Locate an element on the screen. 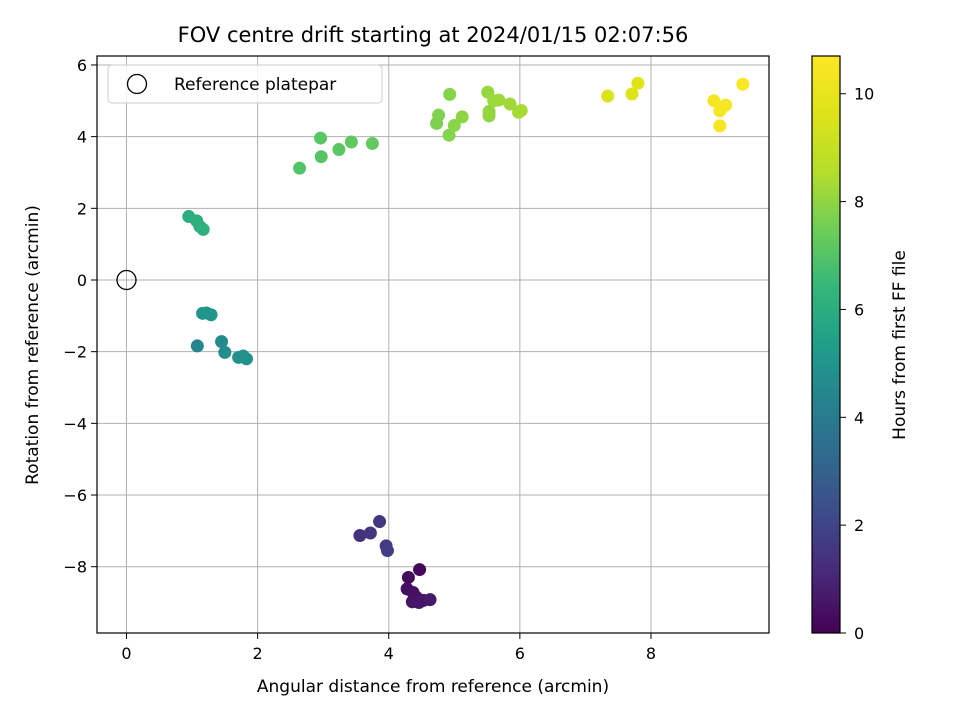  colorbar-tick-label: 6 is located at coordinates (859, 309).